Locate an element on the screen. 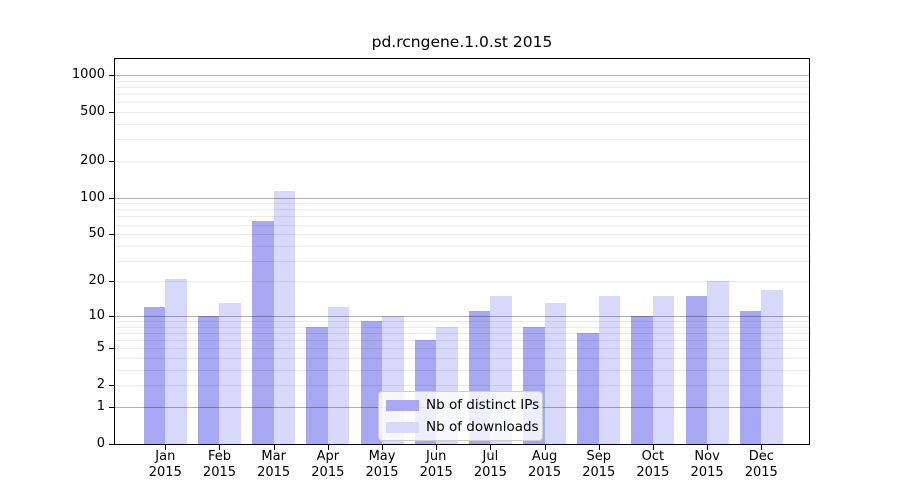  x-tick-label-jun: Jun 2015 is located at coordinates (436, 464).